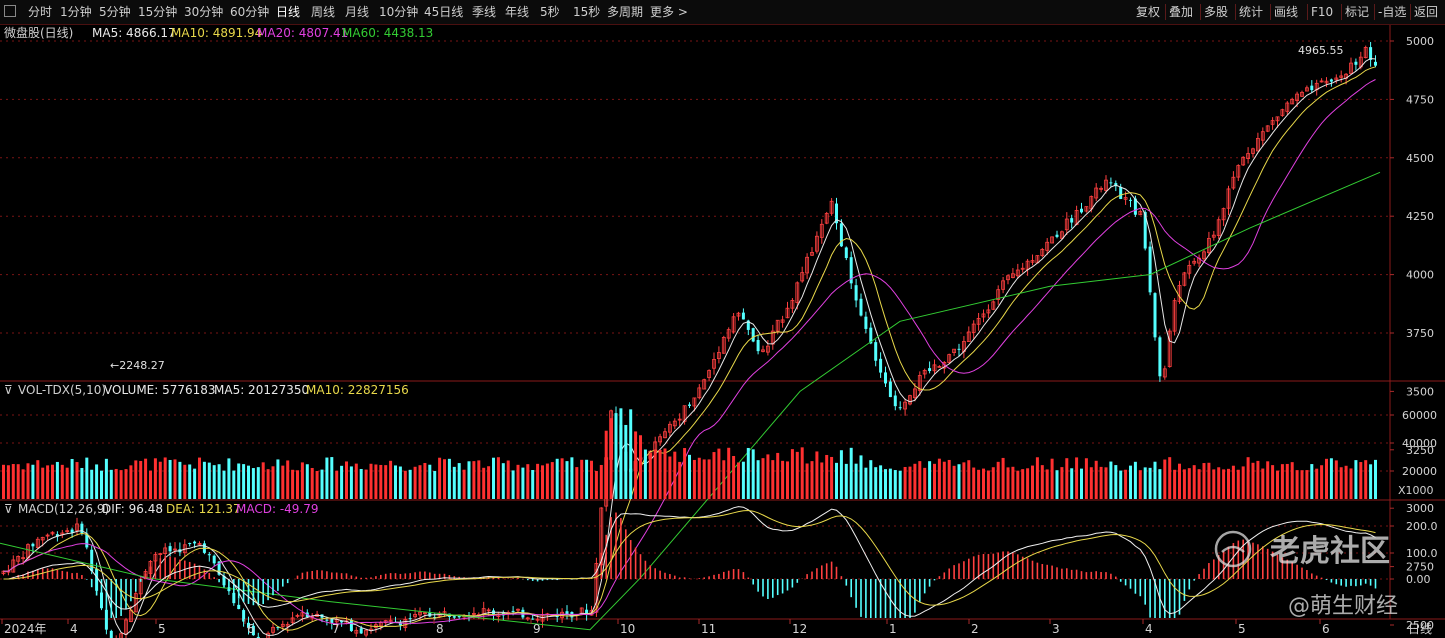  I want to click on toolbar-right-button-7: -自选, so click(1392, 12).